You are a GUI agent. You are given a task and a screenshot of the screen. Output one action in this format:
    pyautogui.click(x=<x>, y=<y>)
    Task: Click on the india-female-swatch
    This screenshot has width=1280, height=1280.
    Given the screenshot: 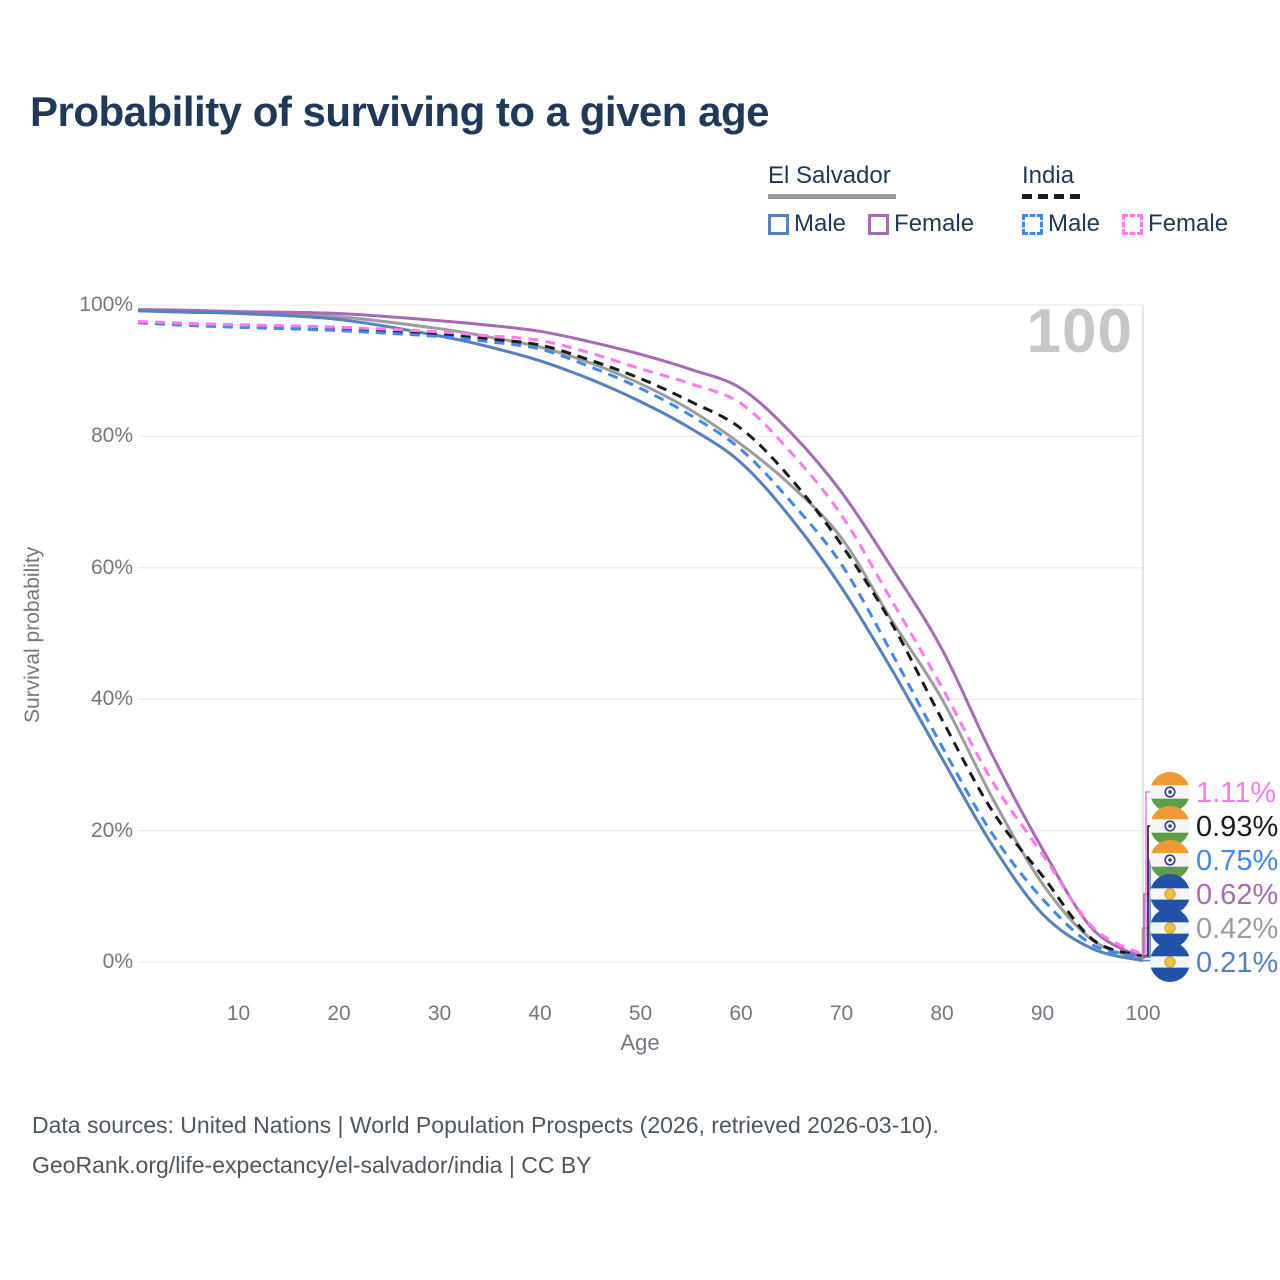 What is the action you would take?
    pyautogui.click(x=1133, y=224)
    